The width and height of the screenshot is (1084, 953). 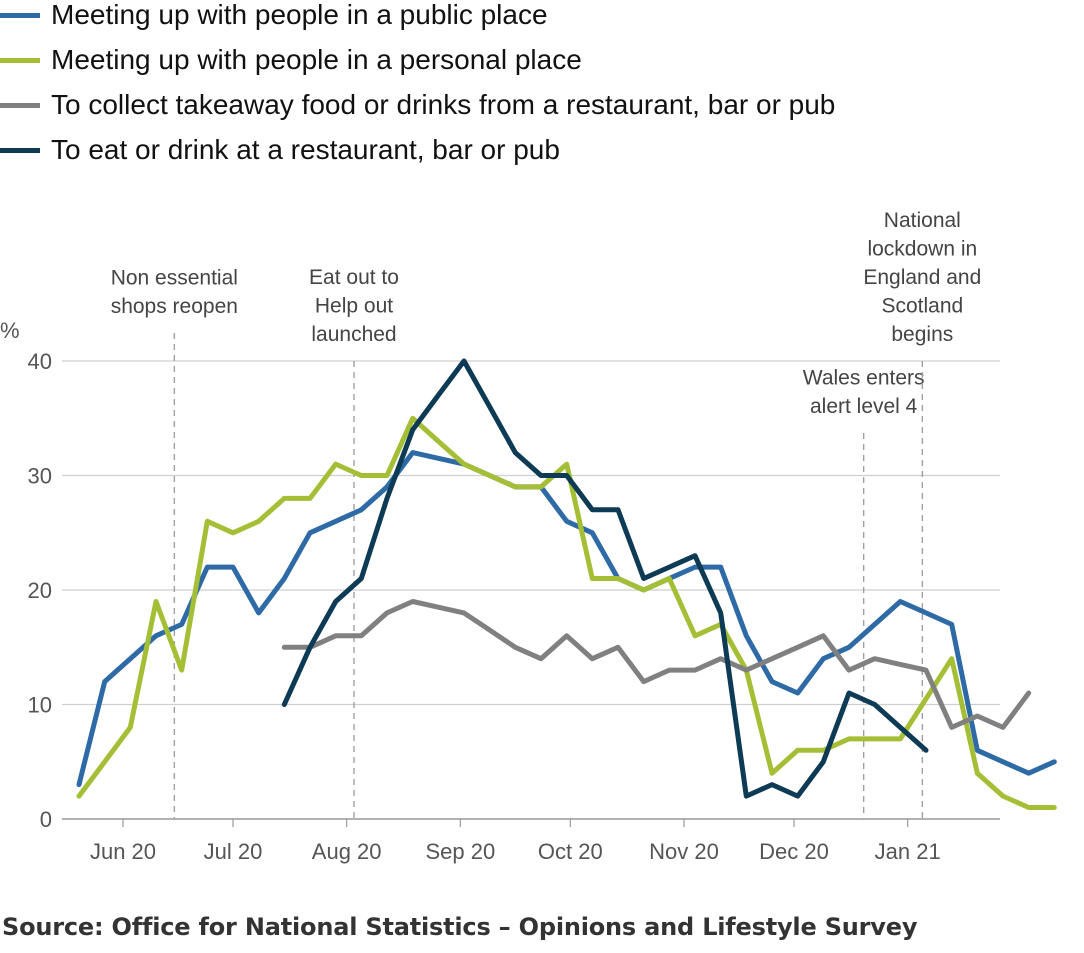 I want to click on x-tick-label: Jan 21, so click(x=908, y=851).